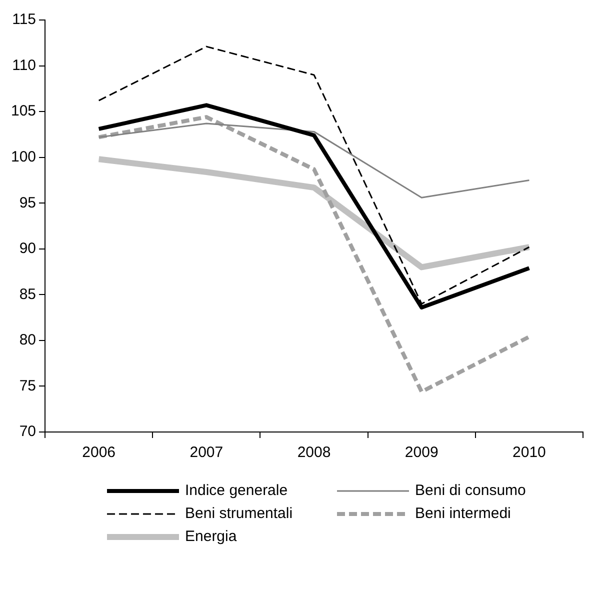  Describe the element at coordinates (99, 453) in the screenshot. I see `x-tick-label: 2006` at that location.